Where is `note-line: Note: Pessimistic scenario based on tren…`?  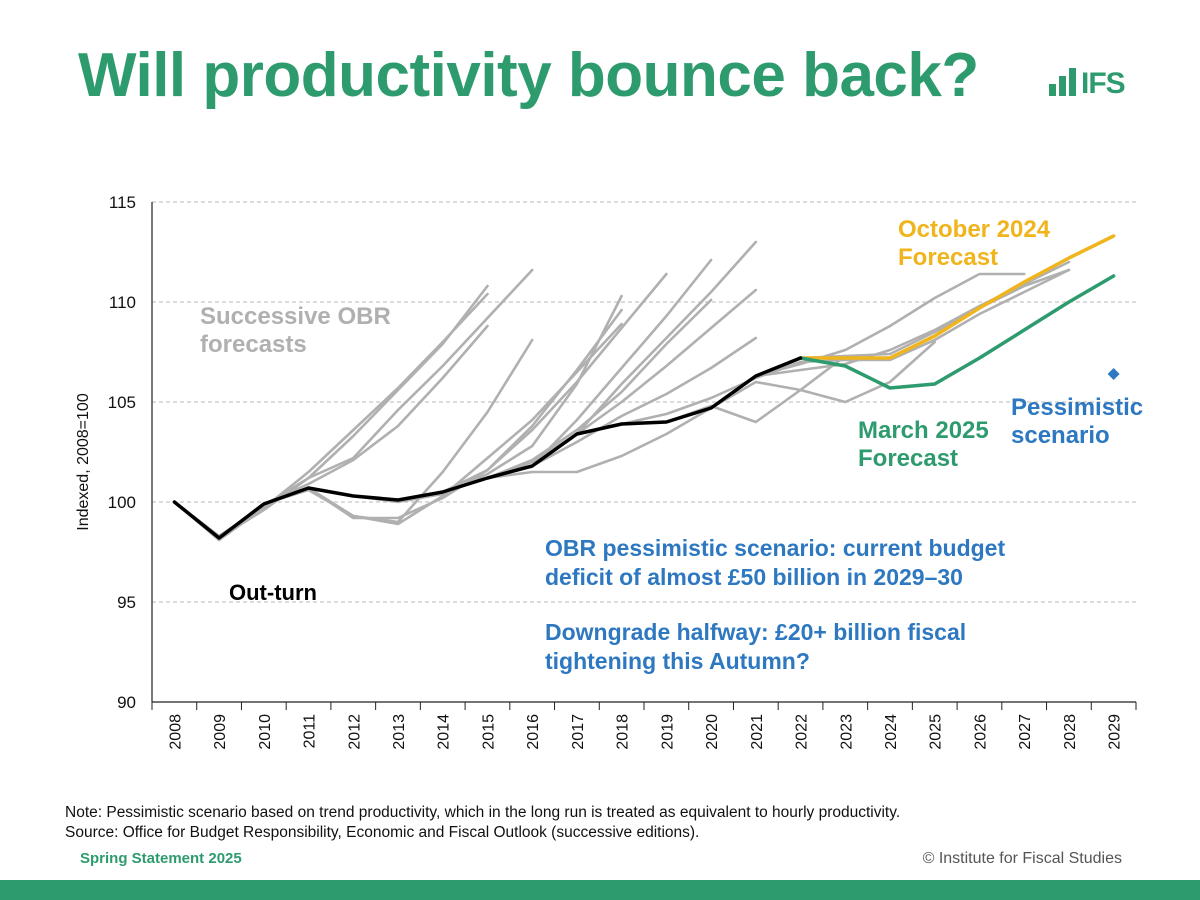
note-line: Note: Pessimistic scenario based on tren… is located at coordinates (483, 812).